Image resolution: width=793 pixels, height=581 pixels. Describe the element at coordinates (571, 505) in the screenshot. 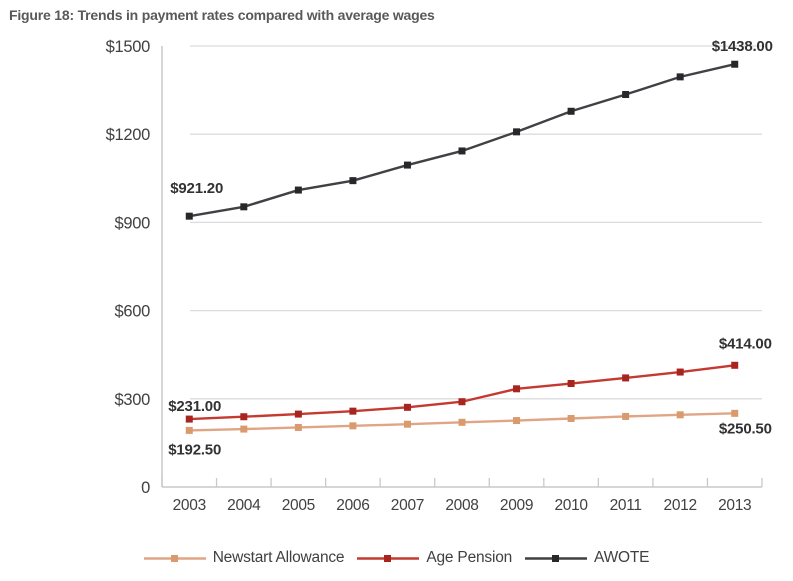

I see `x-tick-label: 2010` at that location.